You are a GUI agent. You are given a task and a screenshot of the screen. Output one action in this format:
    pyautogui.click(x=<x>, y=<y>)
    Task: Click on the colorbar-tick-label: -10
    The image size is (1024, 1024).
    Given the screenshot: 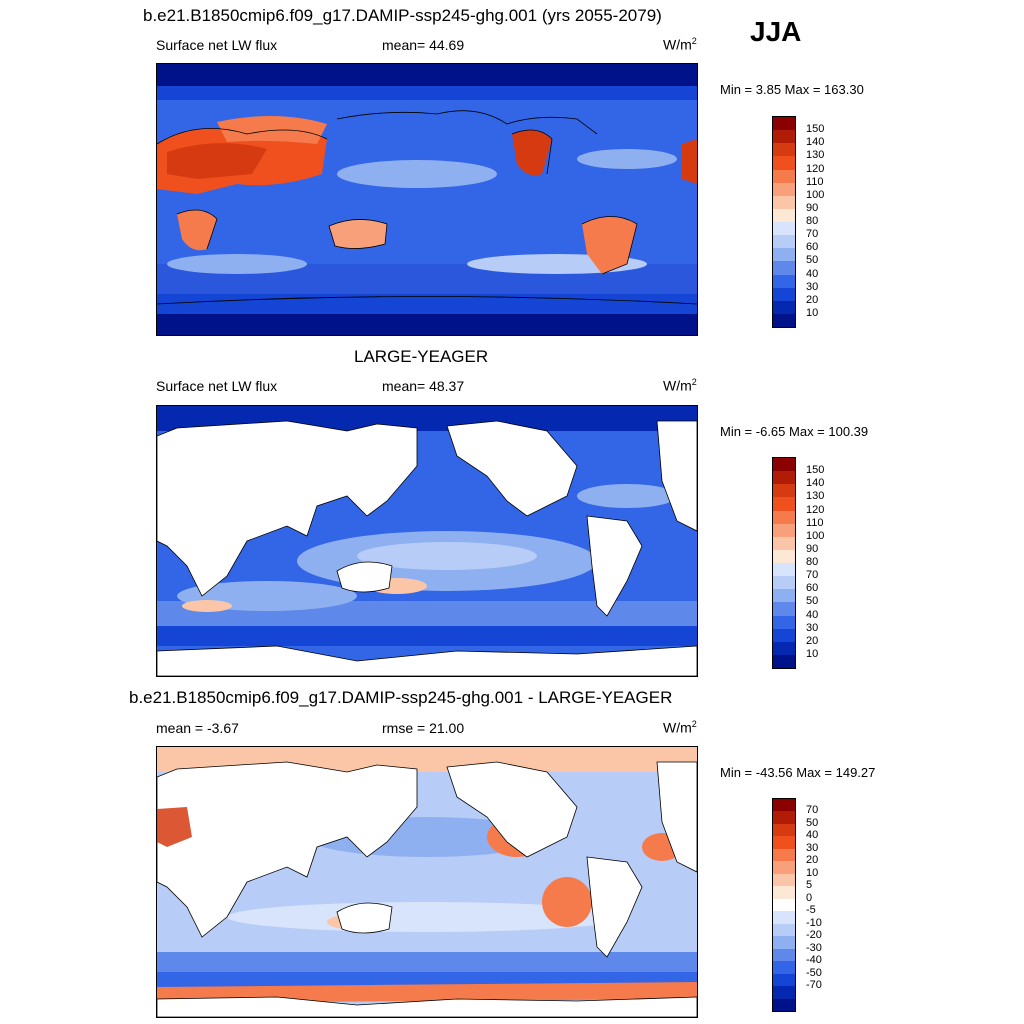 What is the action you would take?
    pyautogui.click(x=814, y=922)
    